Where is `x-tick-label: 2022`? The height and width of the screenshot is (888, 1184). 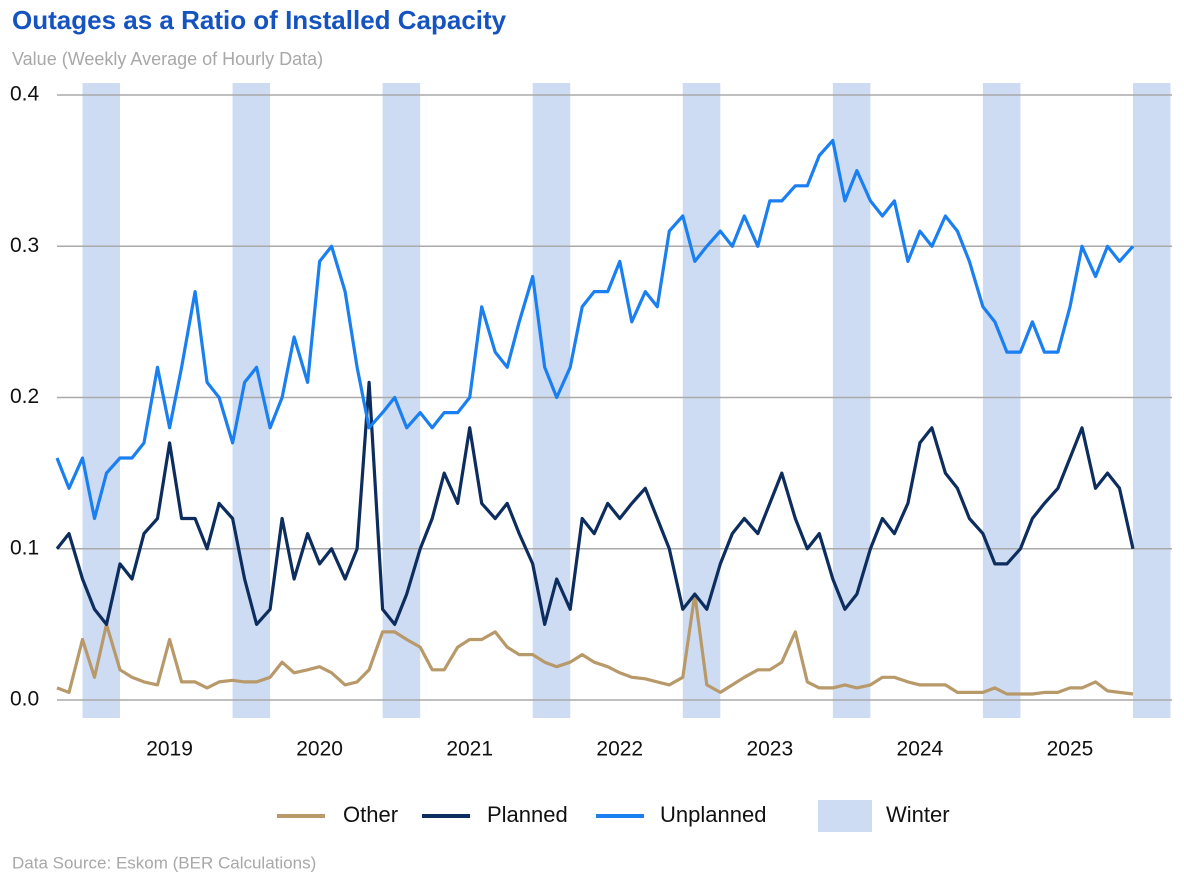 x-tick-label: 2022 is located at coordinates (619, 749).